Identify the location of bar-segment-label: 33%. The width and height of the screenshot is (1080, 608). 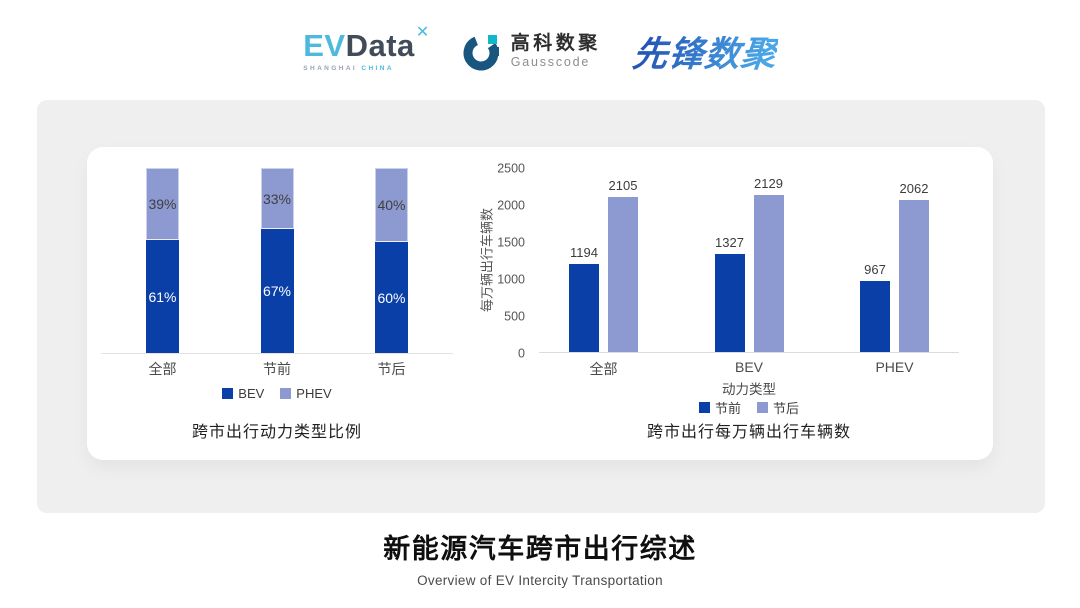
(277, 198).